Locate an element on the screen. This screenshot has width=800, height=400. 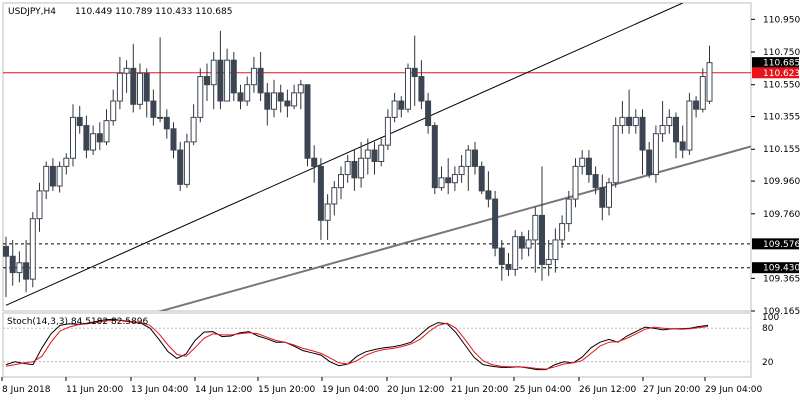
price-tick-label: 110.550 is located at coordinates (781, 86).